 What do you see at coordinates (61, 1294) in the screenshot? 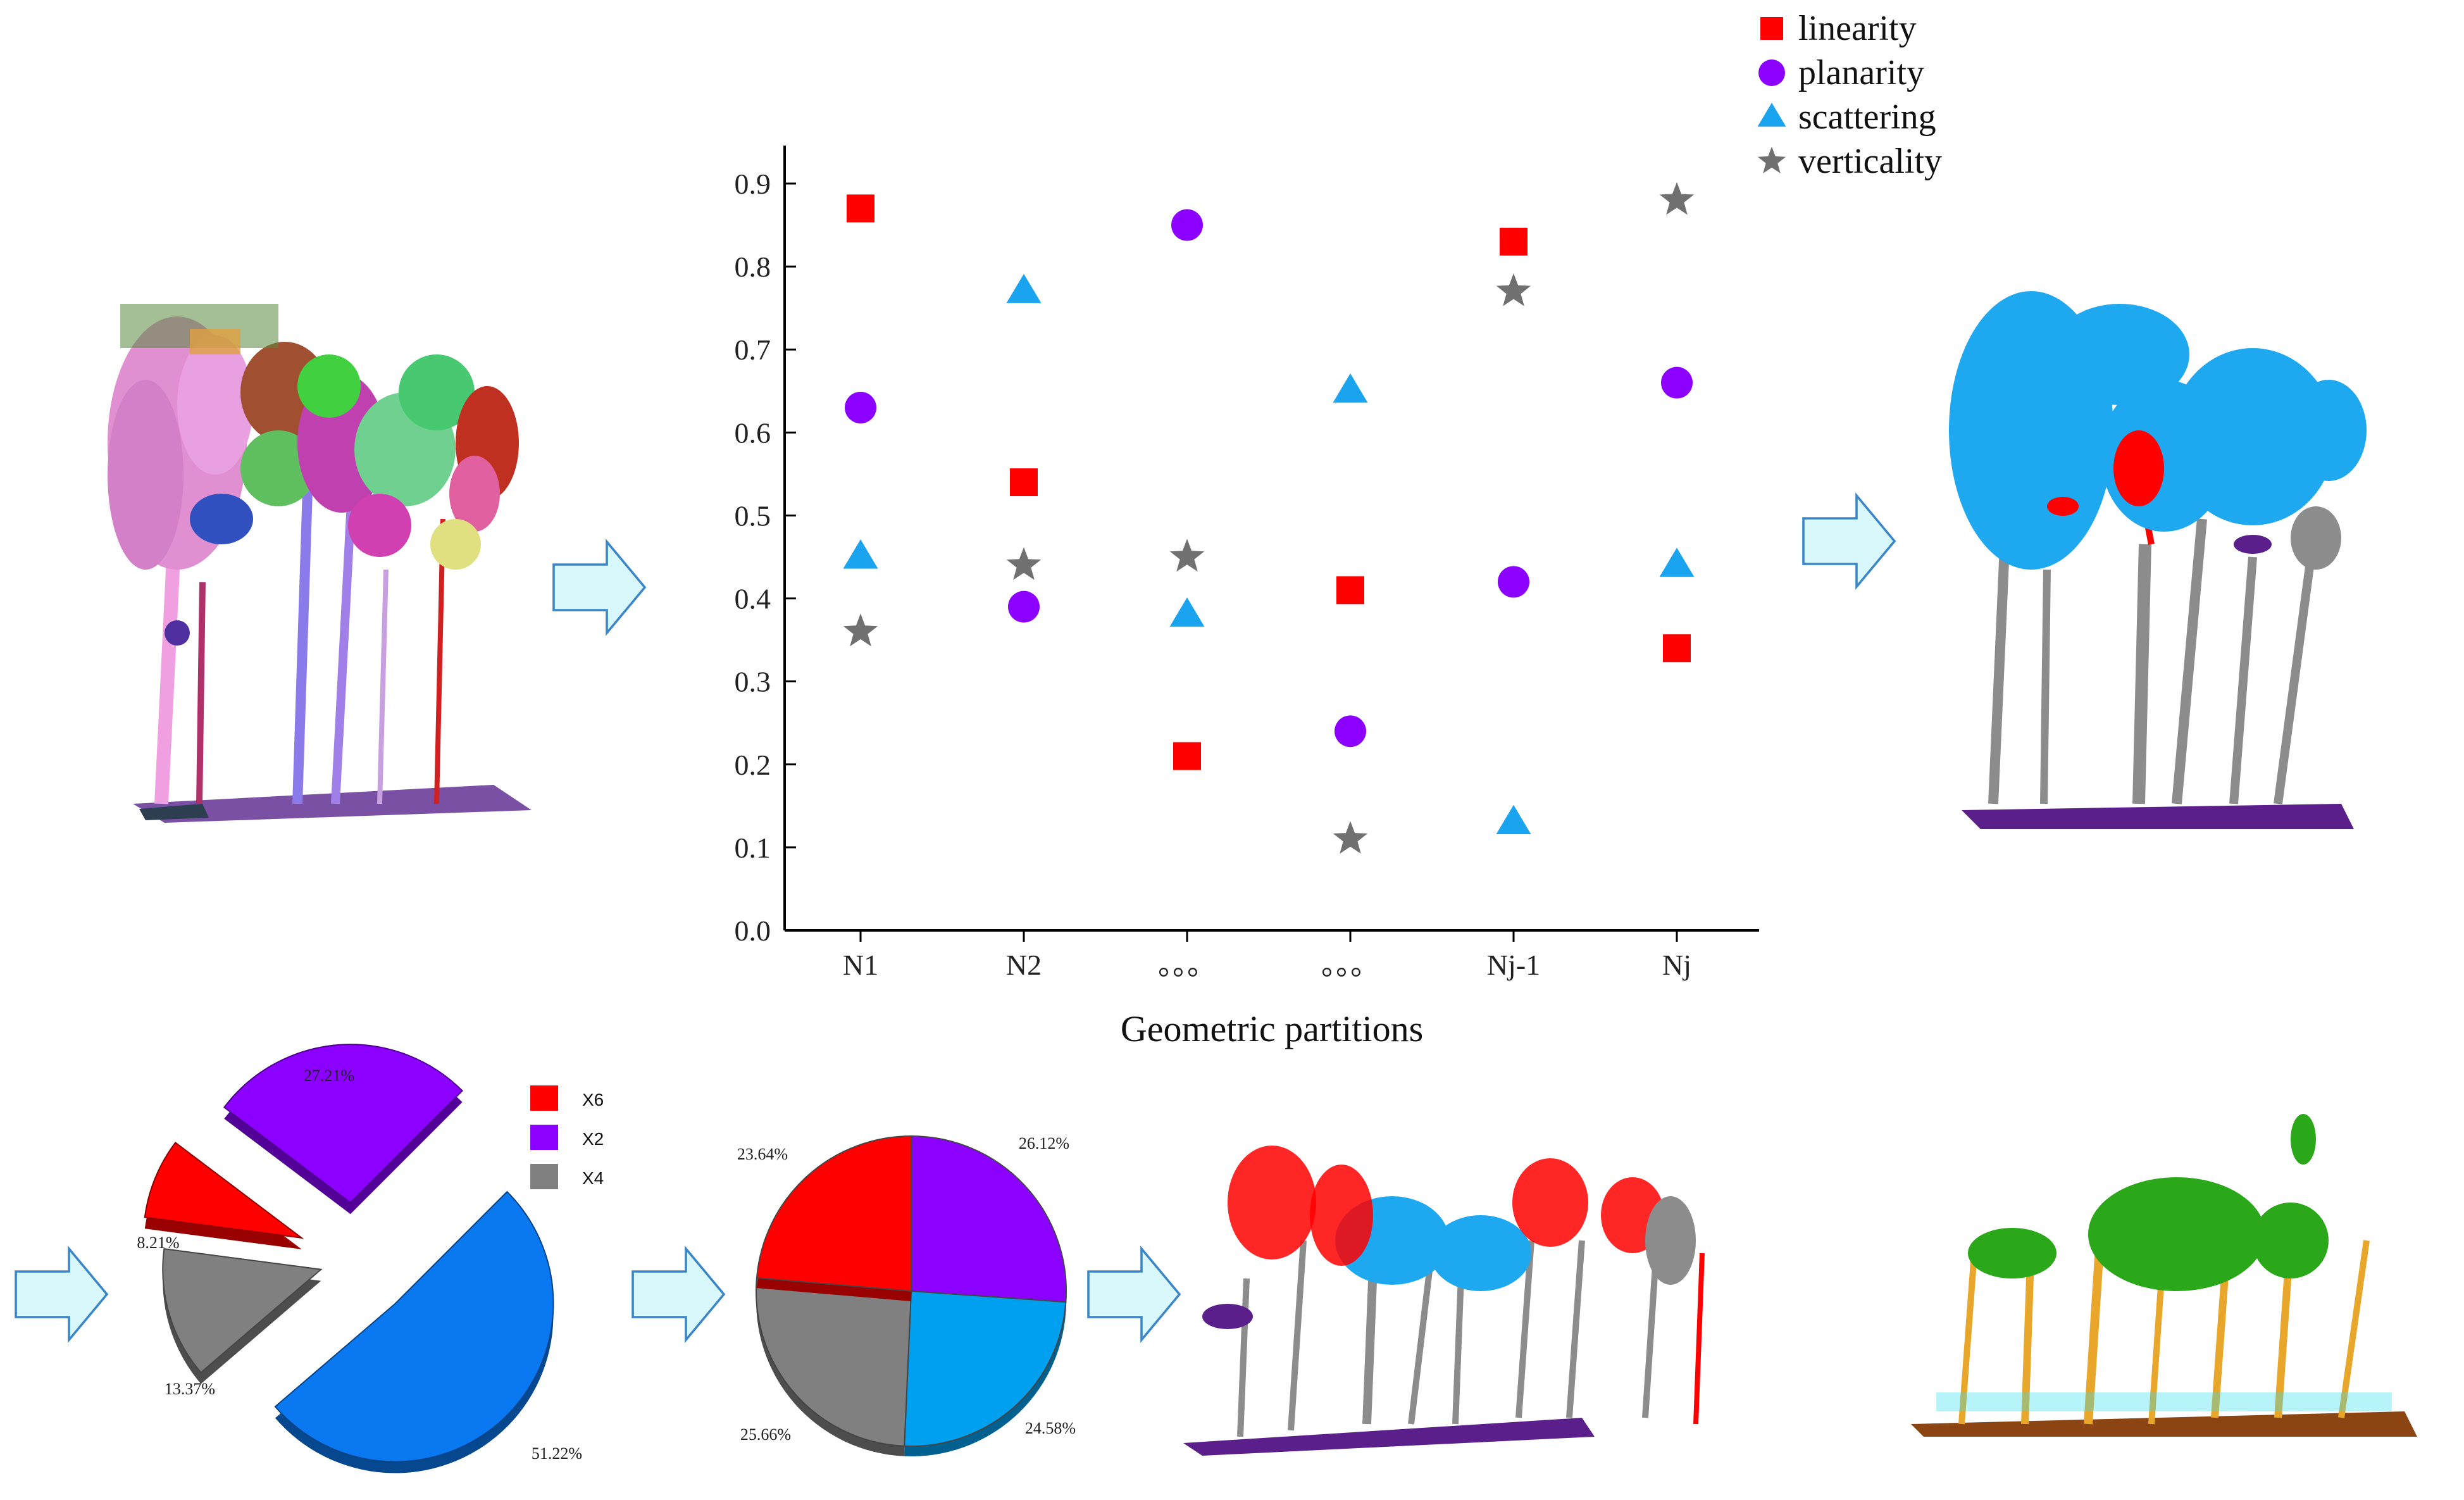
I see `arrow-to-pie` at bounding box center [61, 1294].